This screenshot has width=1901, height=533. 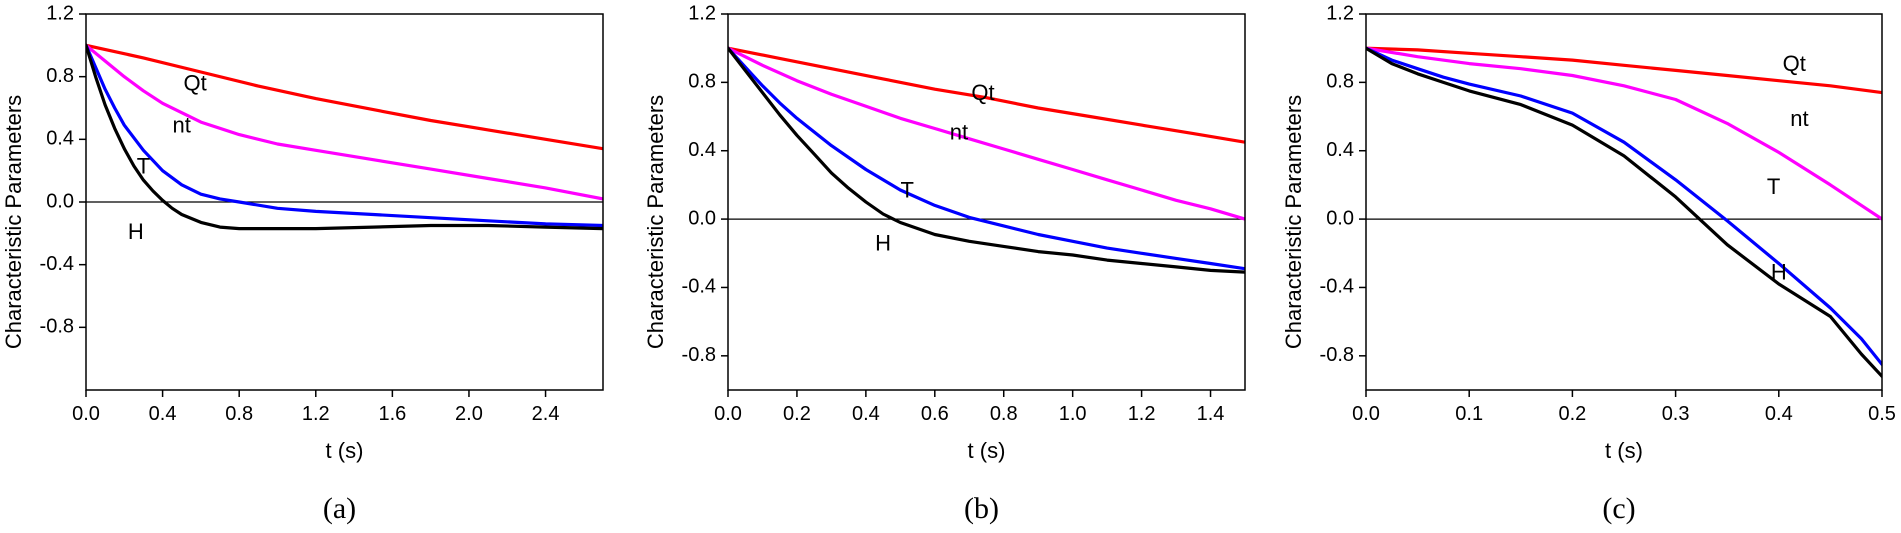 What do you see at coordinates (546, 414) in the screenshot?
I see `x-tick-label: 2.4` at bounding box center [546, 414].